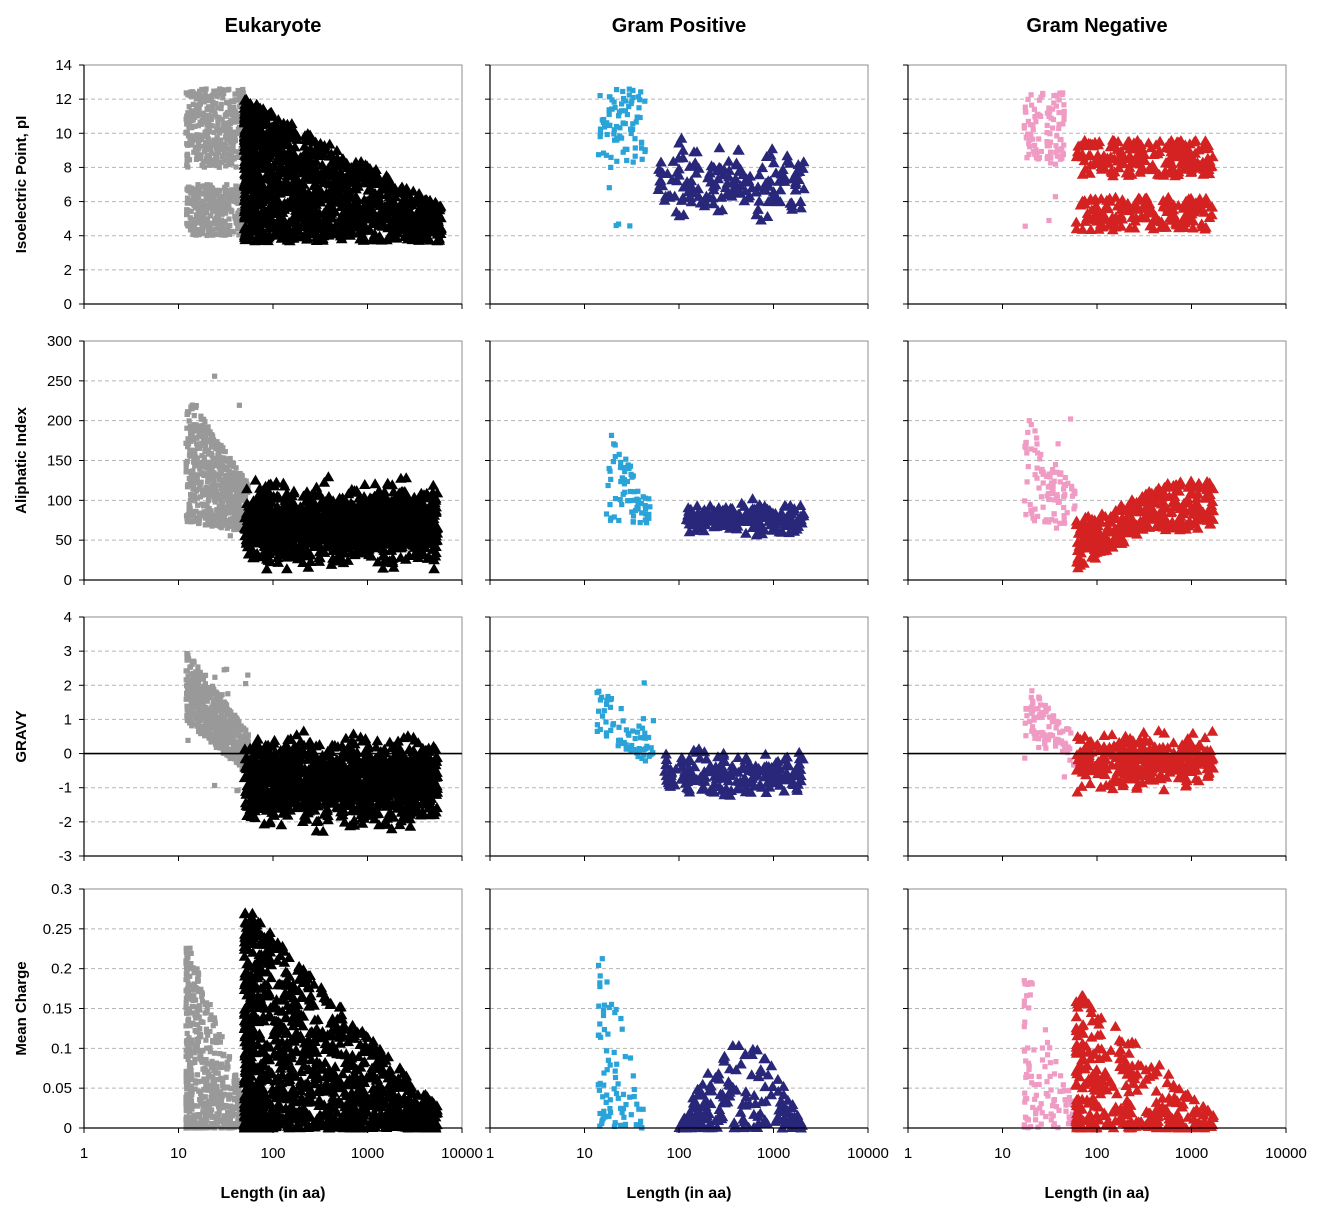 This screenshot has height=1210, width=1317. I want to click on y-tick-label: 2, so click(68, 270).